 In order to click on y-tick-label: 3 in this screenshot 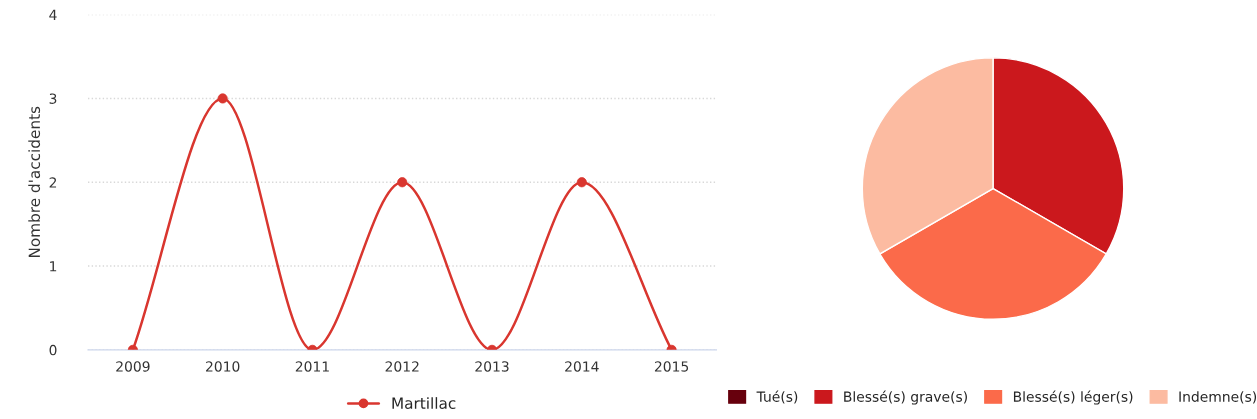, I will do `click(53, 98)`.